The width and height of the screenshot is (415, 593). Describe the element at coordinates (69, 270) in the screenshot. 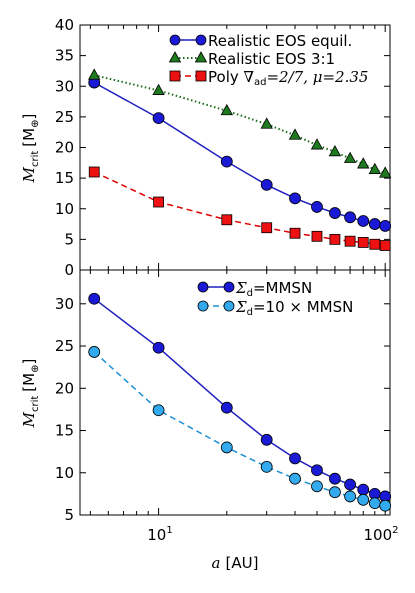

I see `y-tick-label: 0` at that location.